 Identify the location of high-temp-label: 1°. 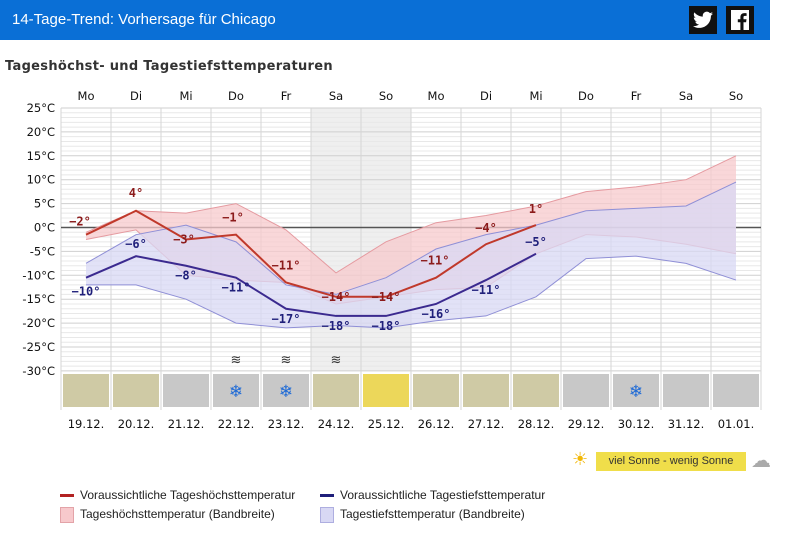
(536, 209).